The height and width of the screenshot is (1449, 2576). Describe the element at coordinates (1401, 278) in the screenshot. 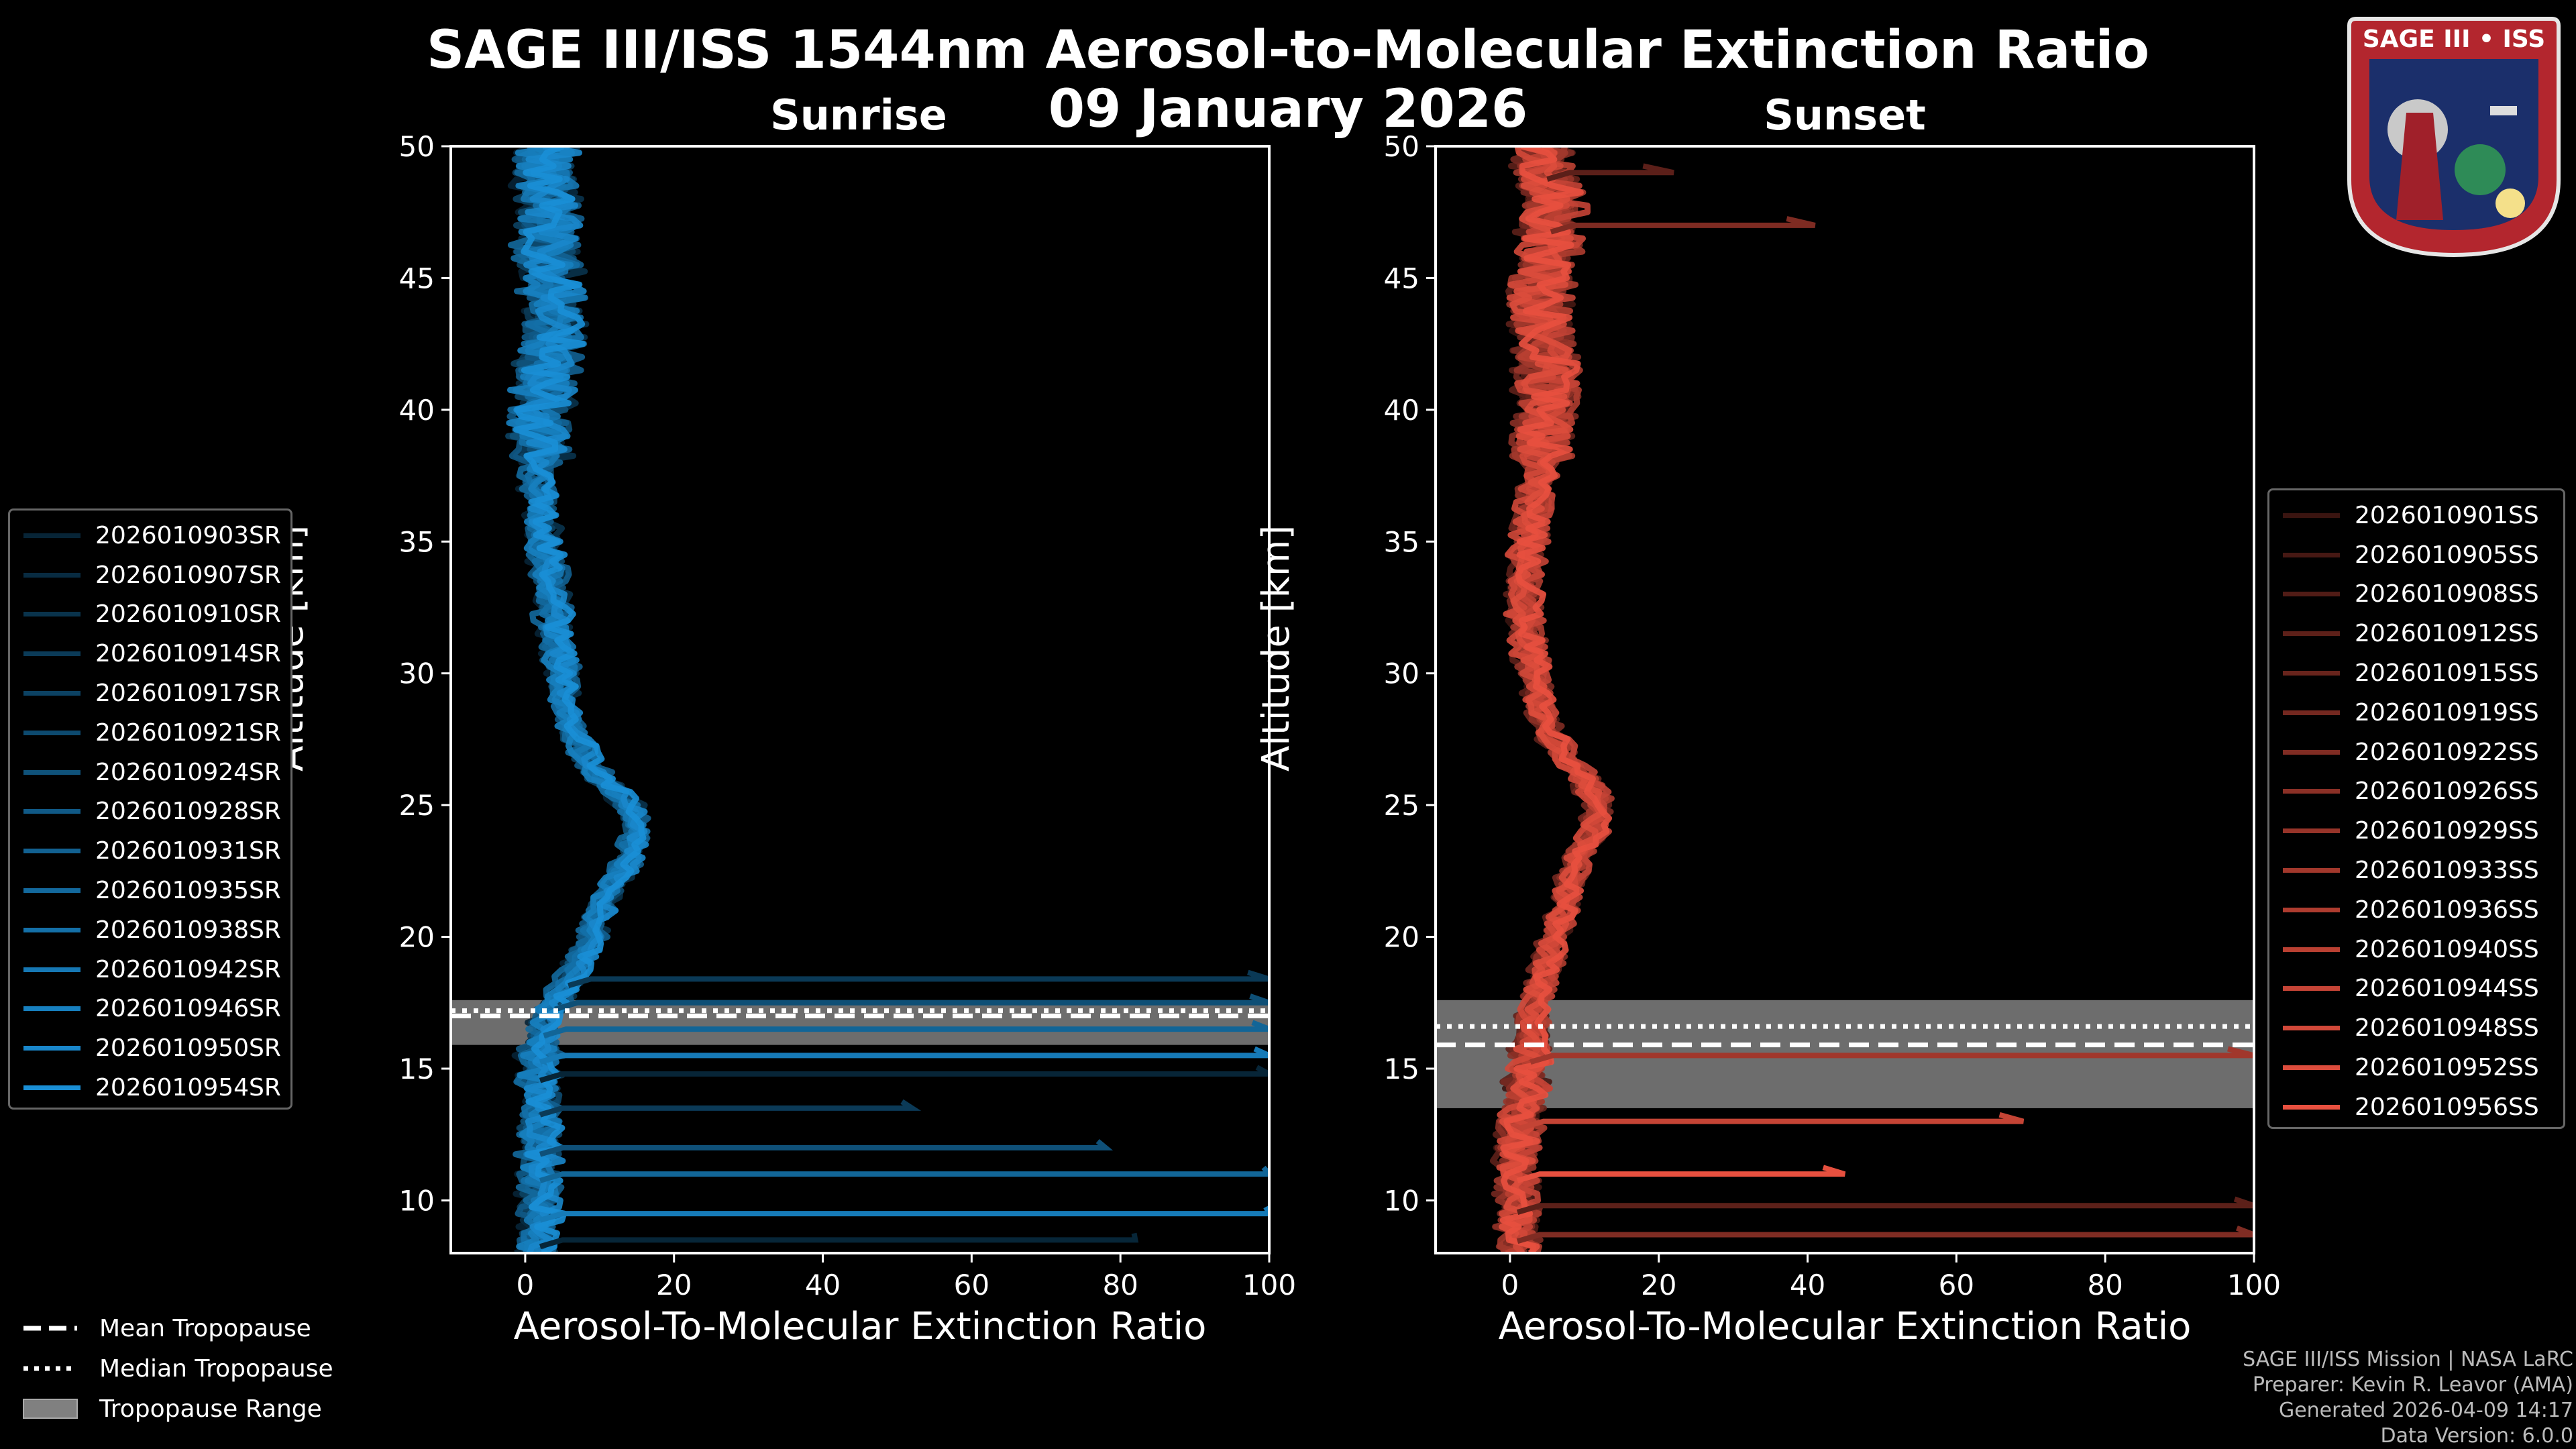

I see `sunset-y-tick-label: 45` at that location.